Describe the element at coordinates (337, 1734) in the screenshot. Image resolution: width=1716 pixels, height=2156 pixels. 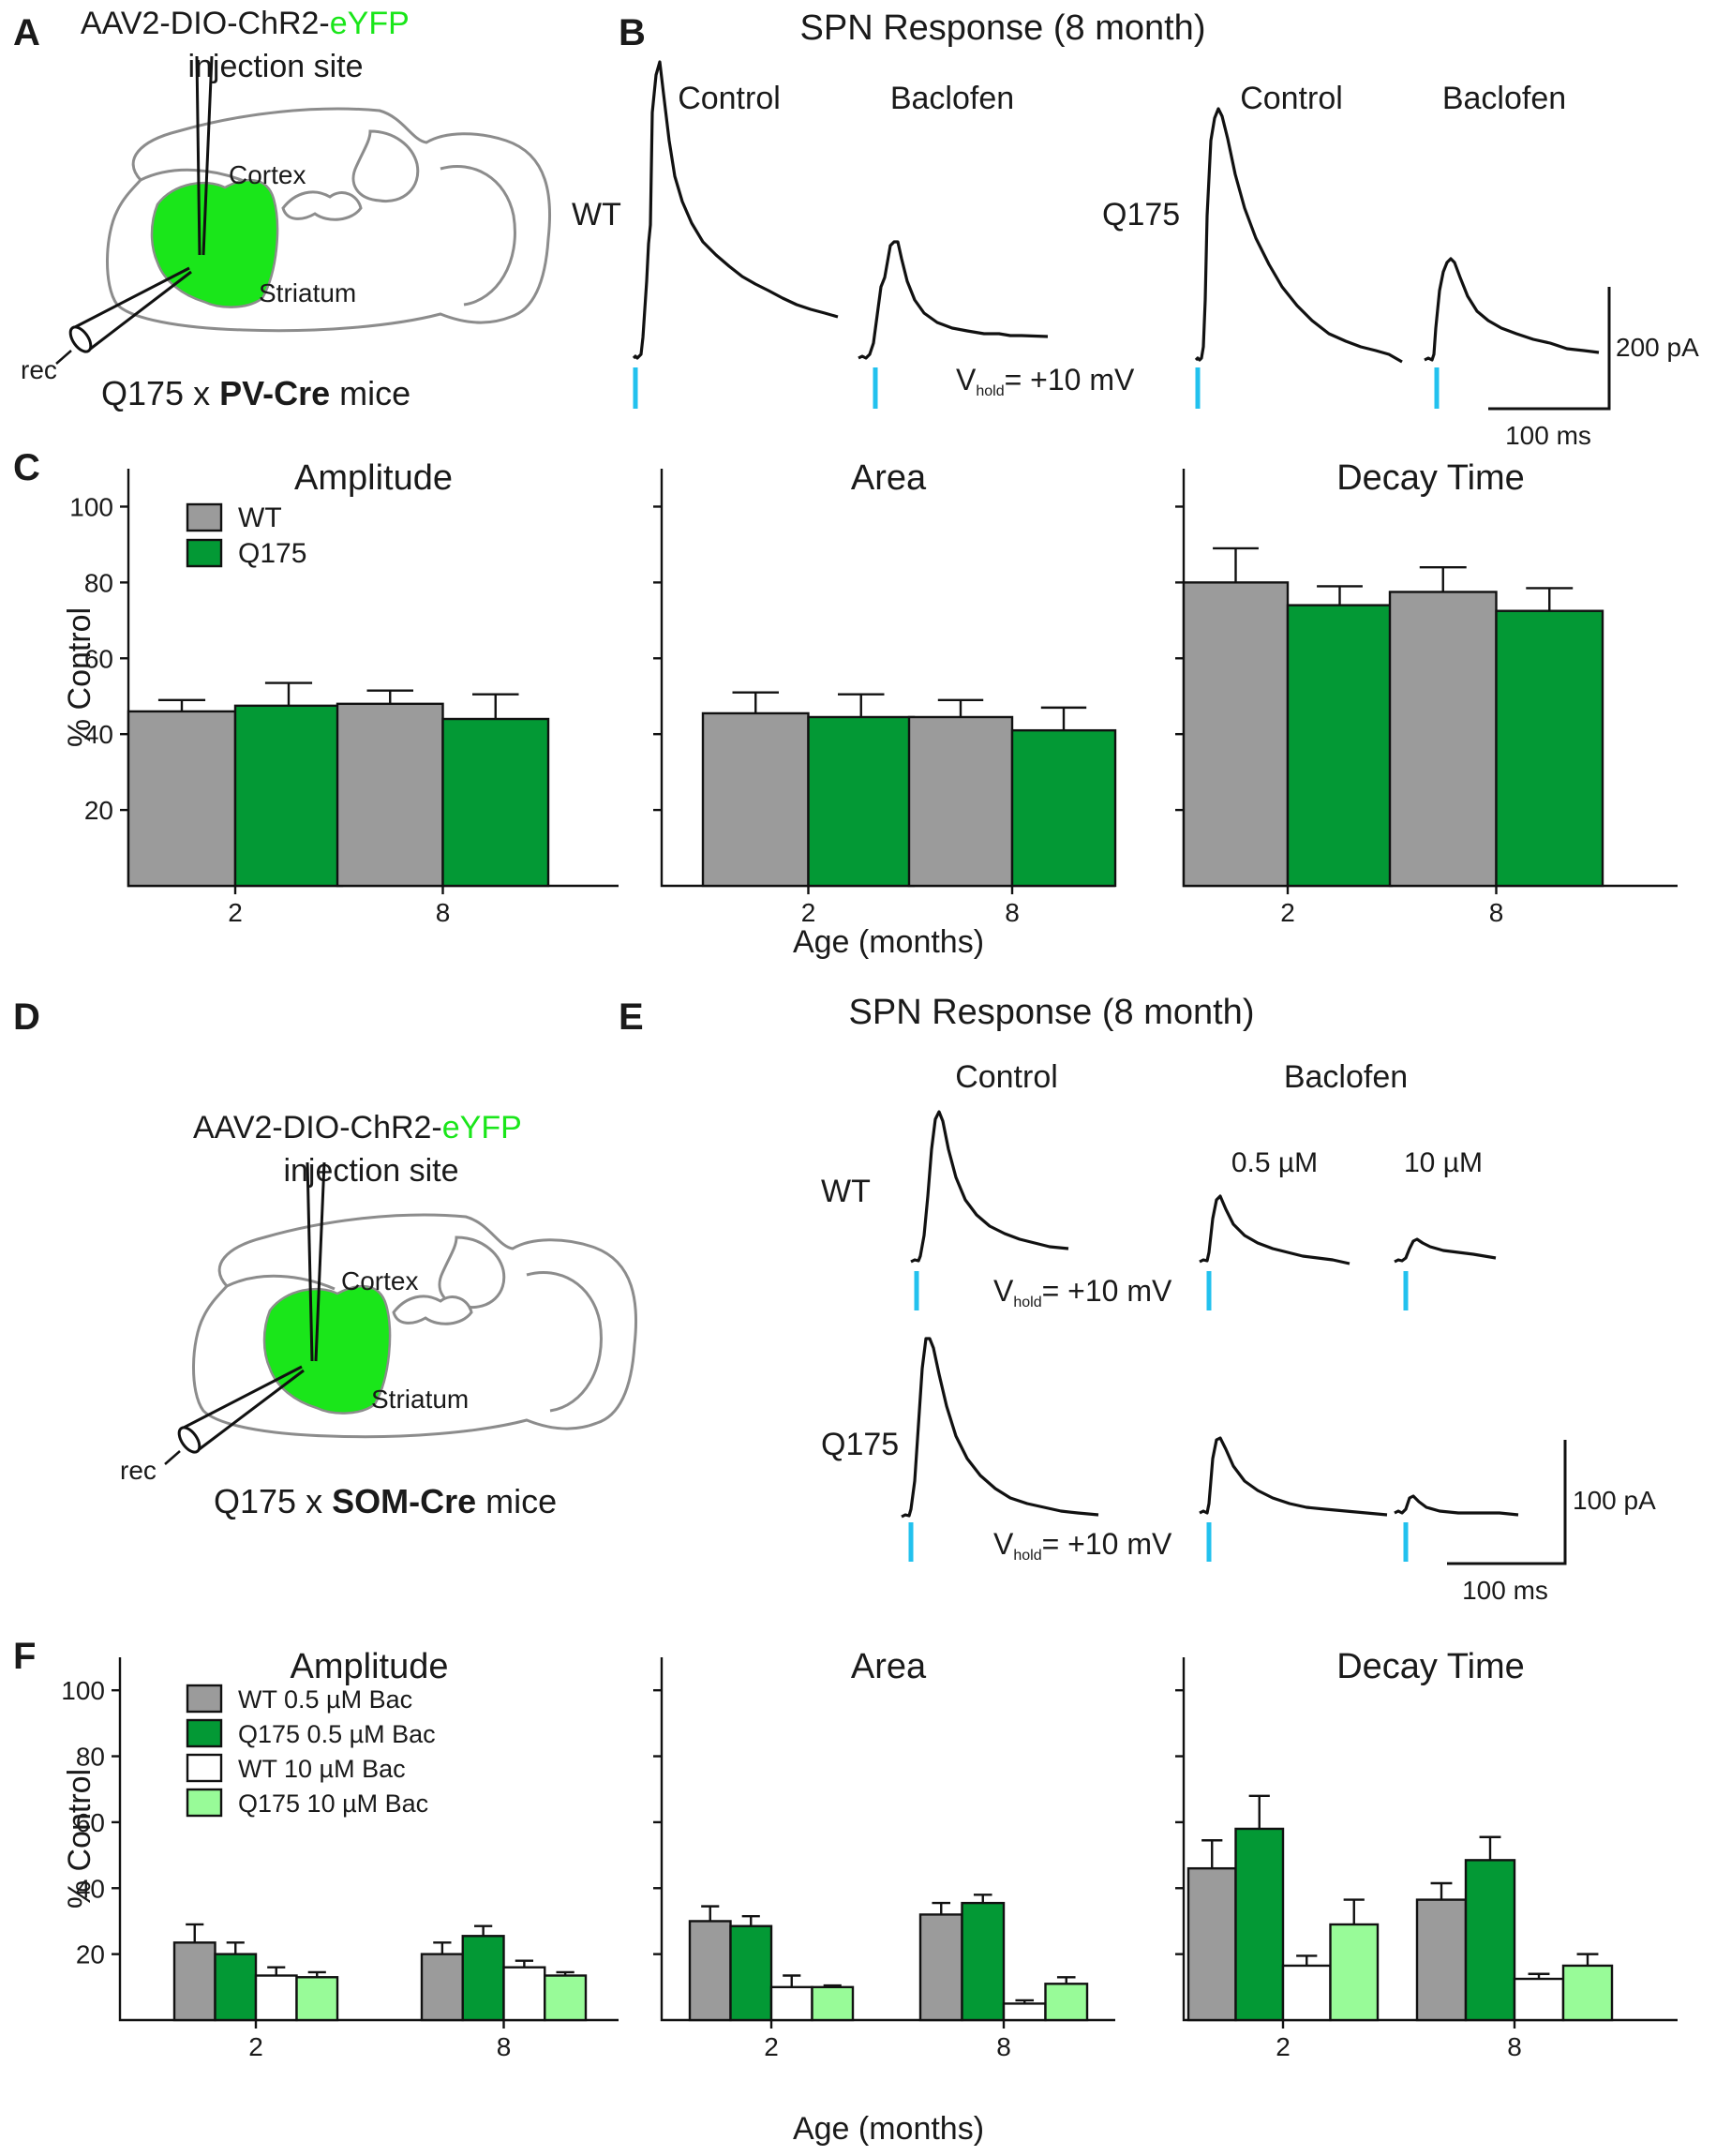
I see `panel-f-legend-label-q175-0-5-m-bac: Q175 0.5 µM Bac` at that location.